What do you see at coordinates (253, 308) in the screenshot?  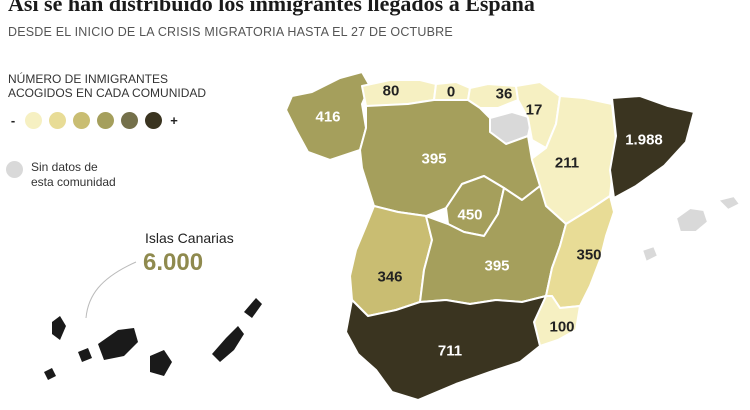 I see `island-lanzarote` at bounding box center [253, 308].